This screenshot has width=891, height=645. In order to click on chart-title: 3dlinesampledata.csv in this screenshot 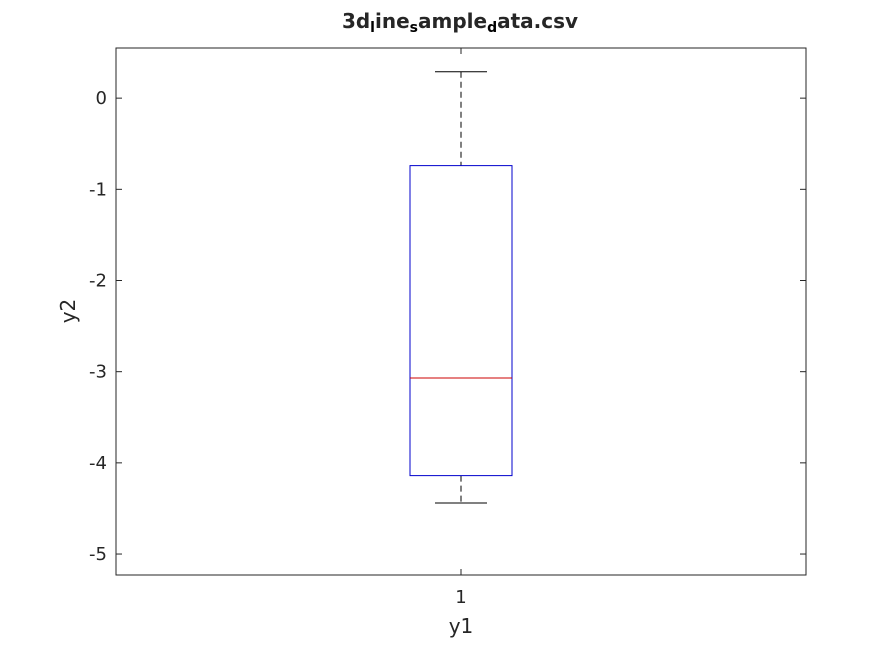, I will do `click(460, 22)`.